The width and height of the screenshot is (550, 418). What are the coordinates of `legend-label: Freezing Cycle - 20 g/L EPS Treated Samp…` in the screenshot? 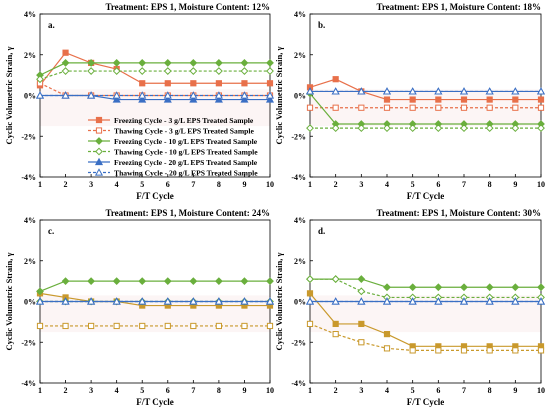 It's located at (186, 162).